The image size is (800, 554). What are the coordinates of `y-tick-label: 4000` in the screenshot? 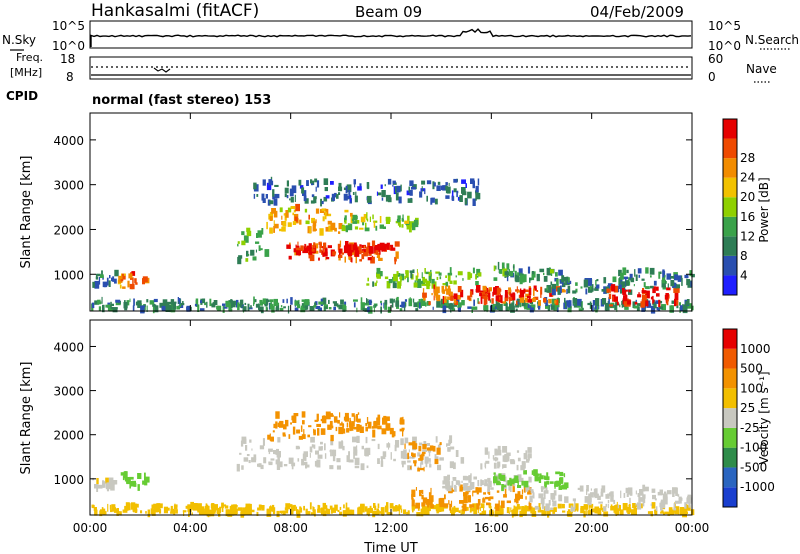 It's located at (68, 141).